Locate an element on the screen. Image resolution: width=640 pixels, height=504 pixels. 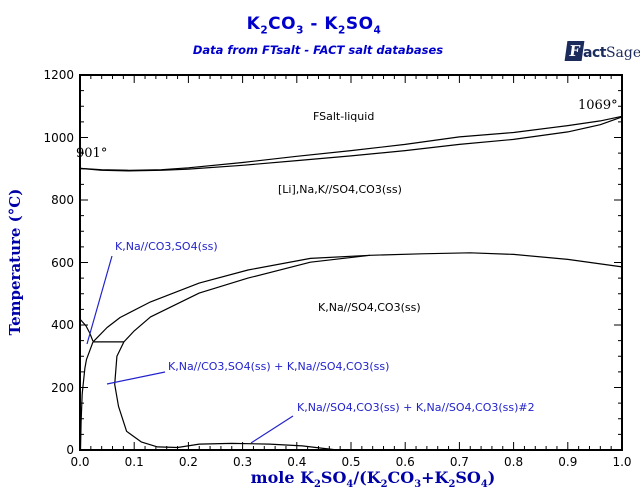
x-tick-label: 0.5 is located at coordinates (351, 462).